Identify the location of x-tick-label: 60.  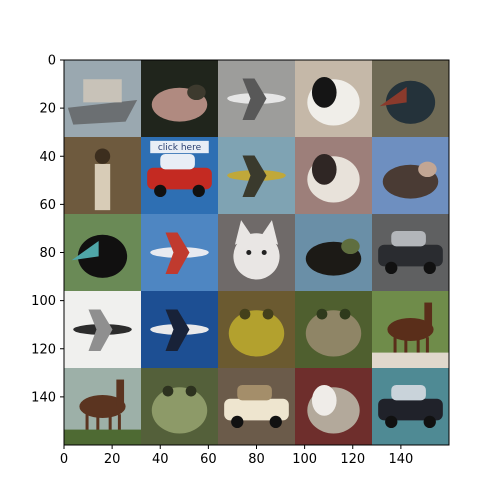
(208, 459).